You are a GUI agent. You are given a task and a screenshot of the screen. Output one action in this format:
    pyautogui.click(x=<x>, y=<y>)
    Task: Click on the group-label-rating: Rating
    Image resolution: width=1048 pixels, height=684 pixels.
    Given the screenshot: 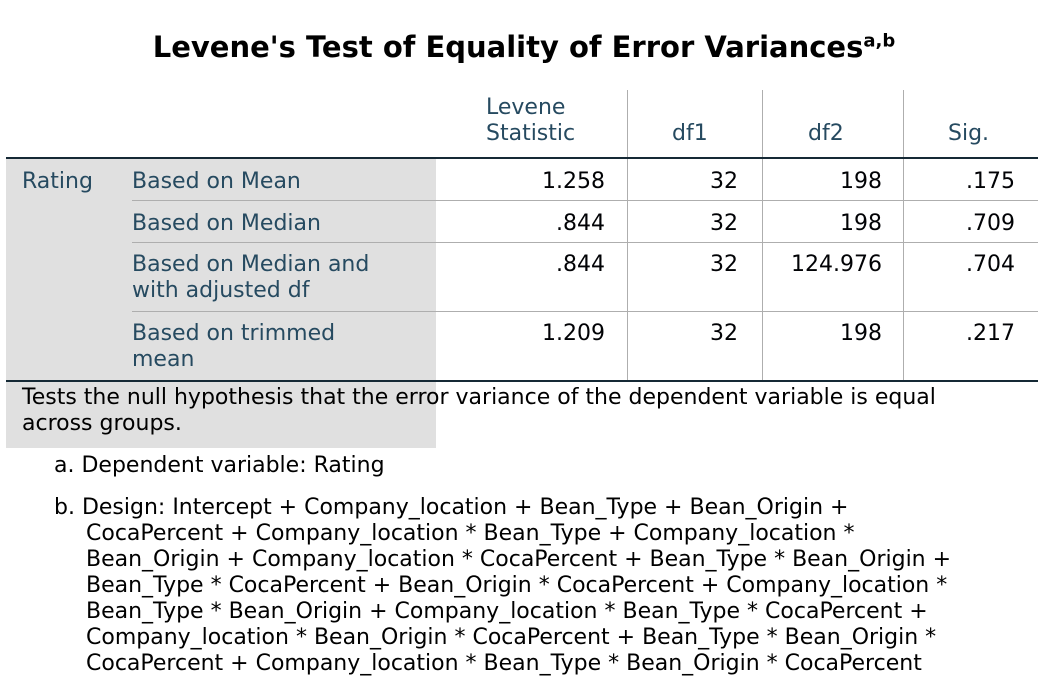 What is the action you would take?
    pyautogui.click(x=57, y=181)
    